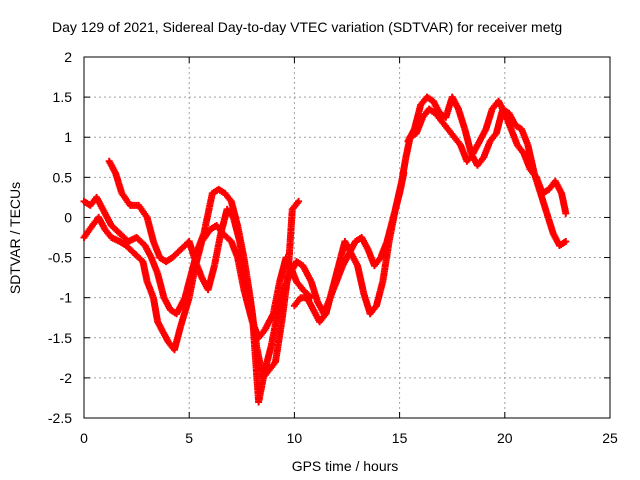 The image size is (640, 480). Describe the element at coordinates (295, 438) in the screenshot. I see `x-tick-label: 10` at that location.